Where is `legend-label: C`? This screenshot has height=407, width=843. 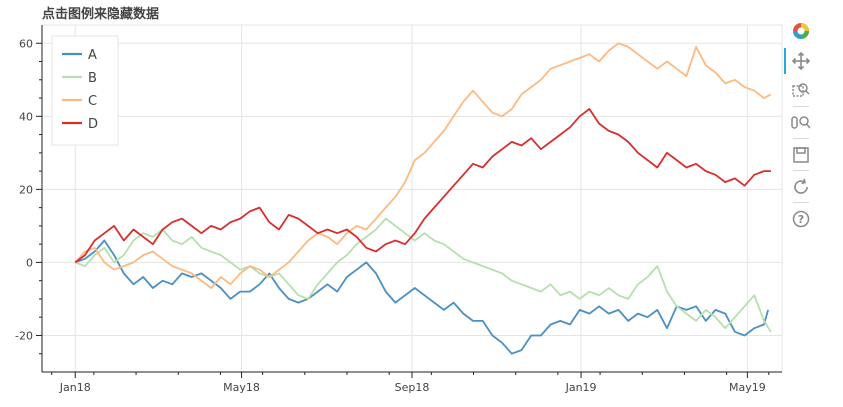 legend-label: C is located at coordinates (92, 101).